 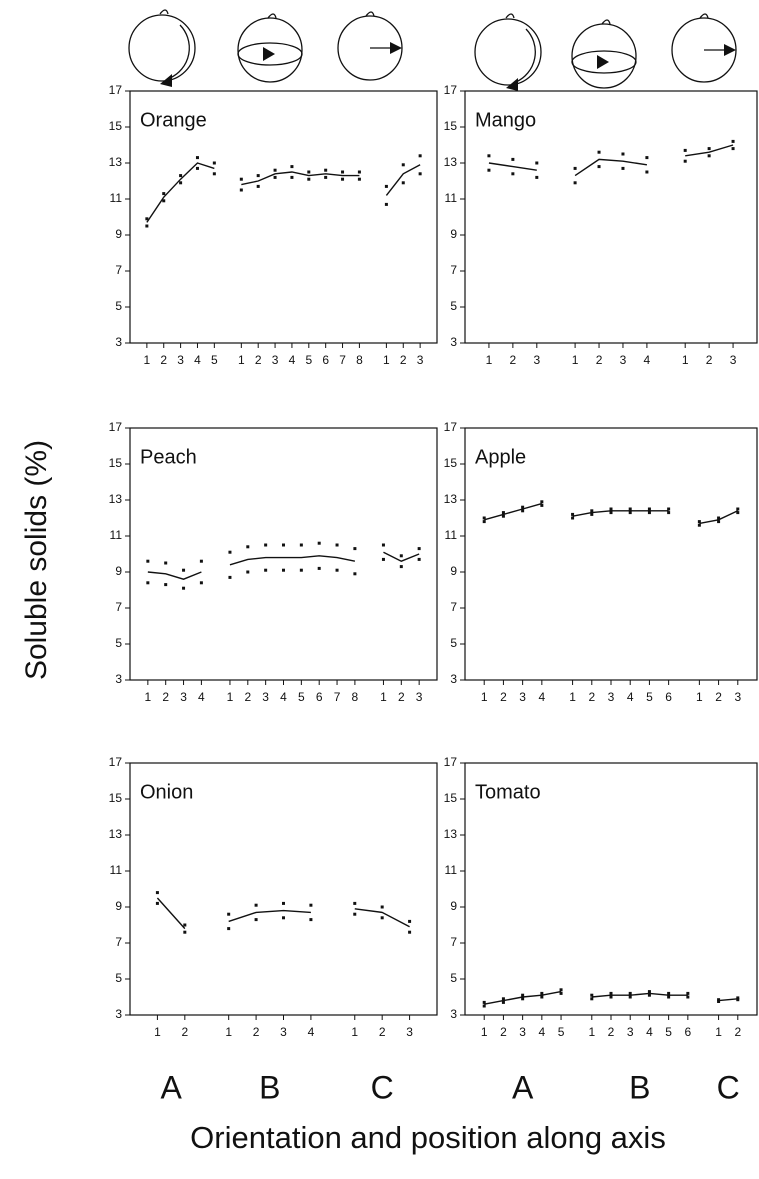 I want to click on y-tick-label: 7, so click(x=453, y=942).